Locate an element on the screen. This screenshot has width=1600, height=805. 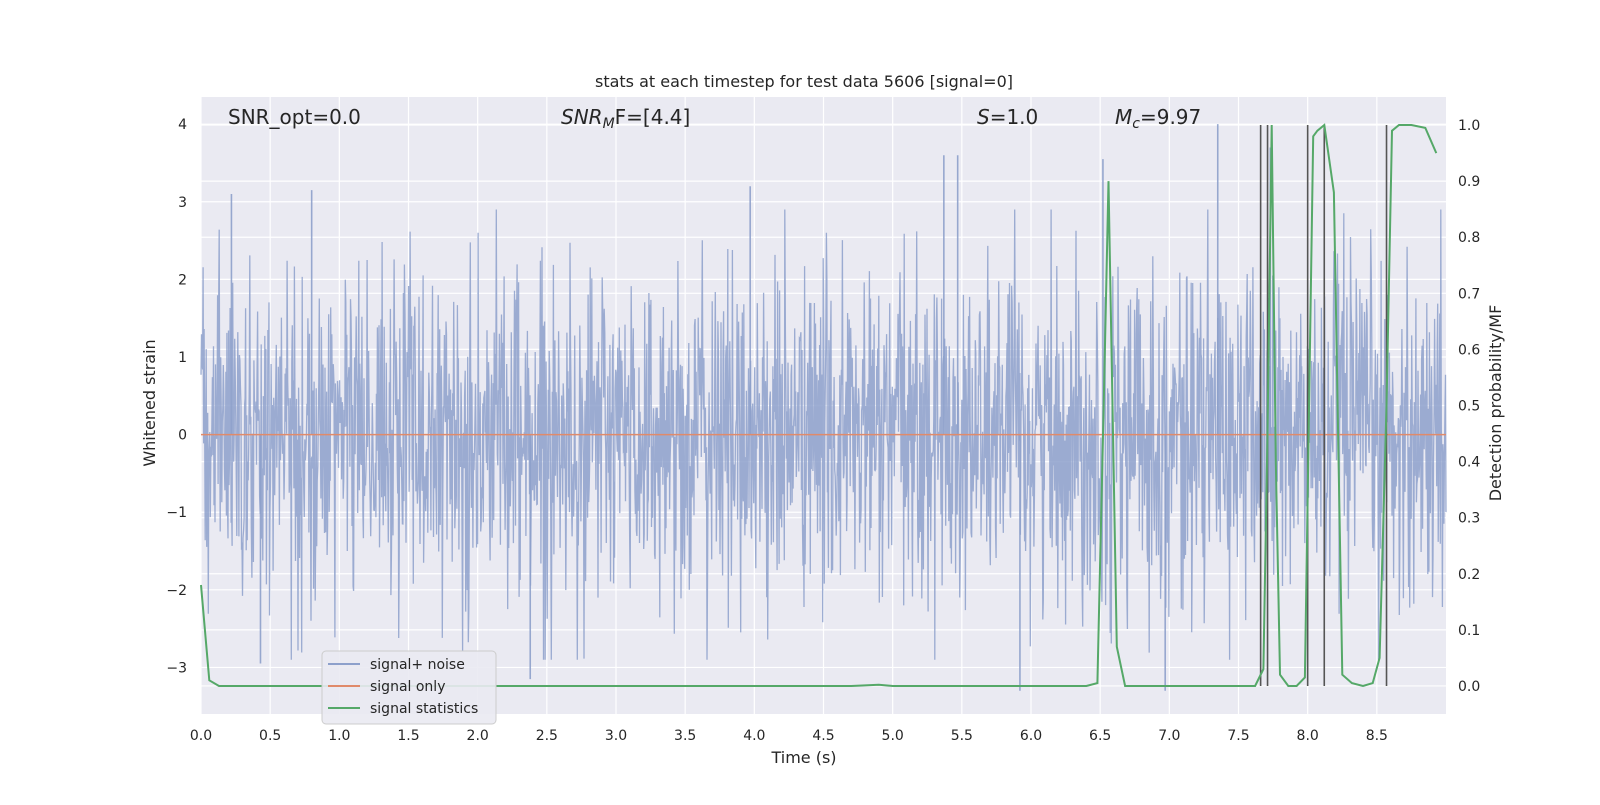
x-tick-label: 6.5 is located at coordinates (1100, 736).